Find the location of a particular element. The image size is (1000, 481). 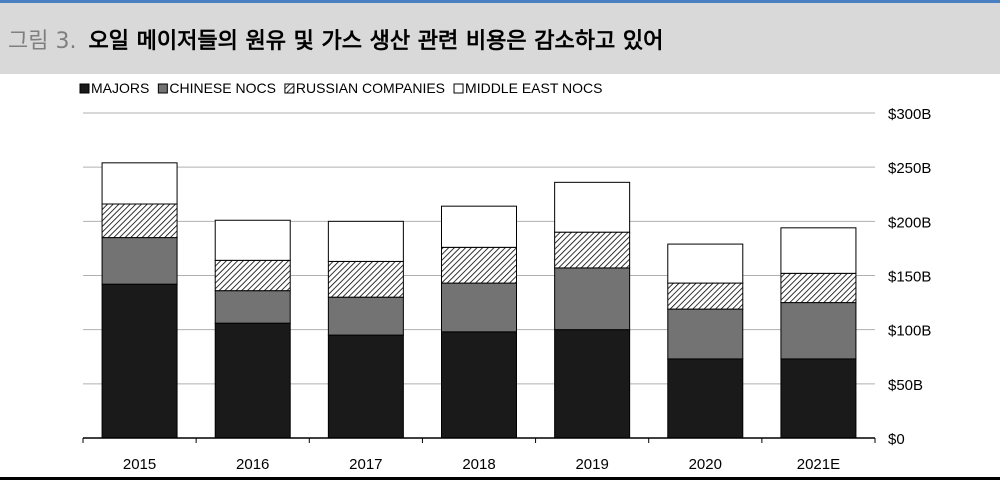

top-rule is located at coordinates (500, 1).